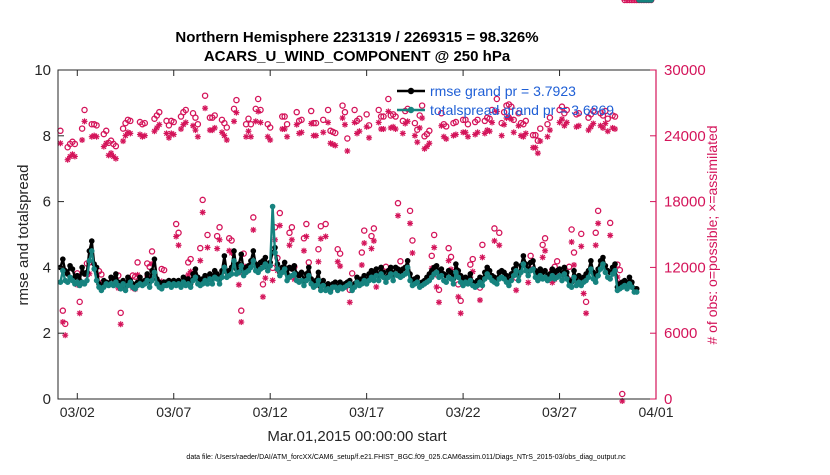 This screenshot has height=475, width=830. I want to click on chart-title-line2: ACARS_U_WIND_COMPONENT @ 250 hPa, so click(357, 56).